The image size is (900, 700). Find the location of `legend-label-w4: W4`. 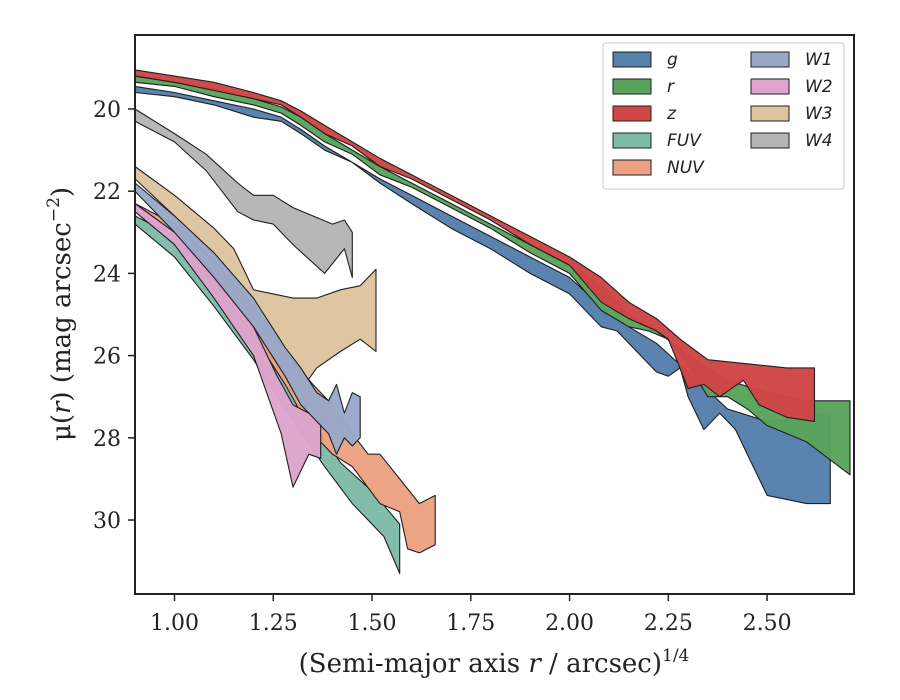

legend-label-w4: W4 is located at coordinates (819, 141).